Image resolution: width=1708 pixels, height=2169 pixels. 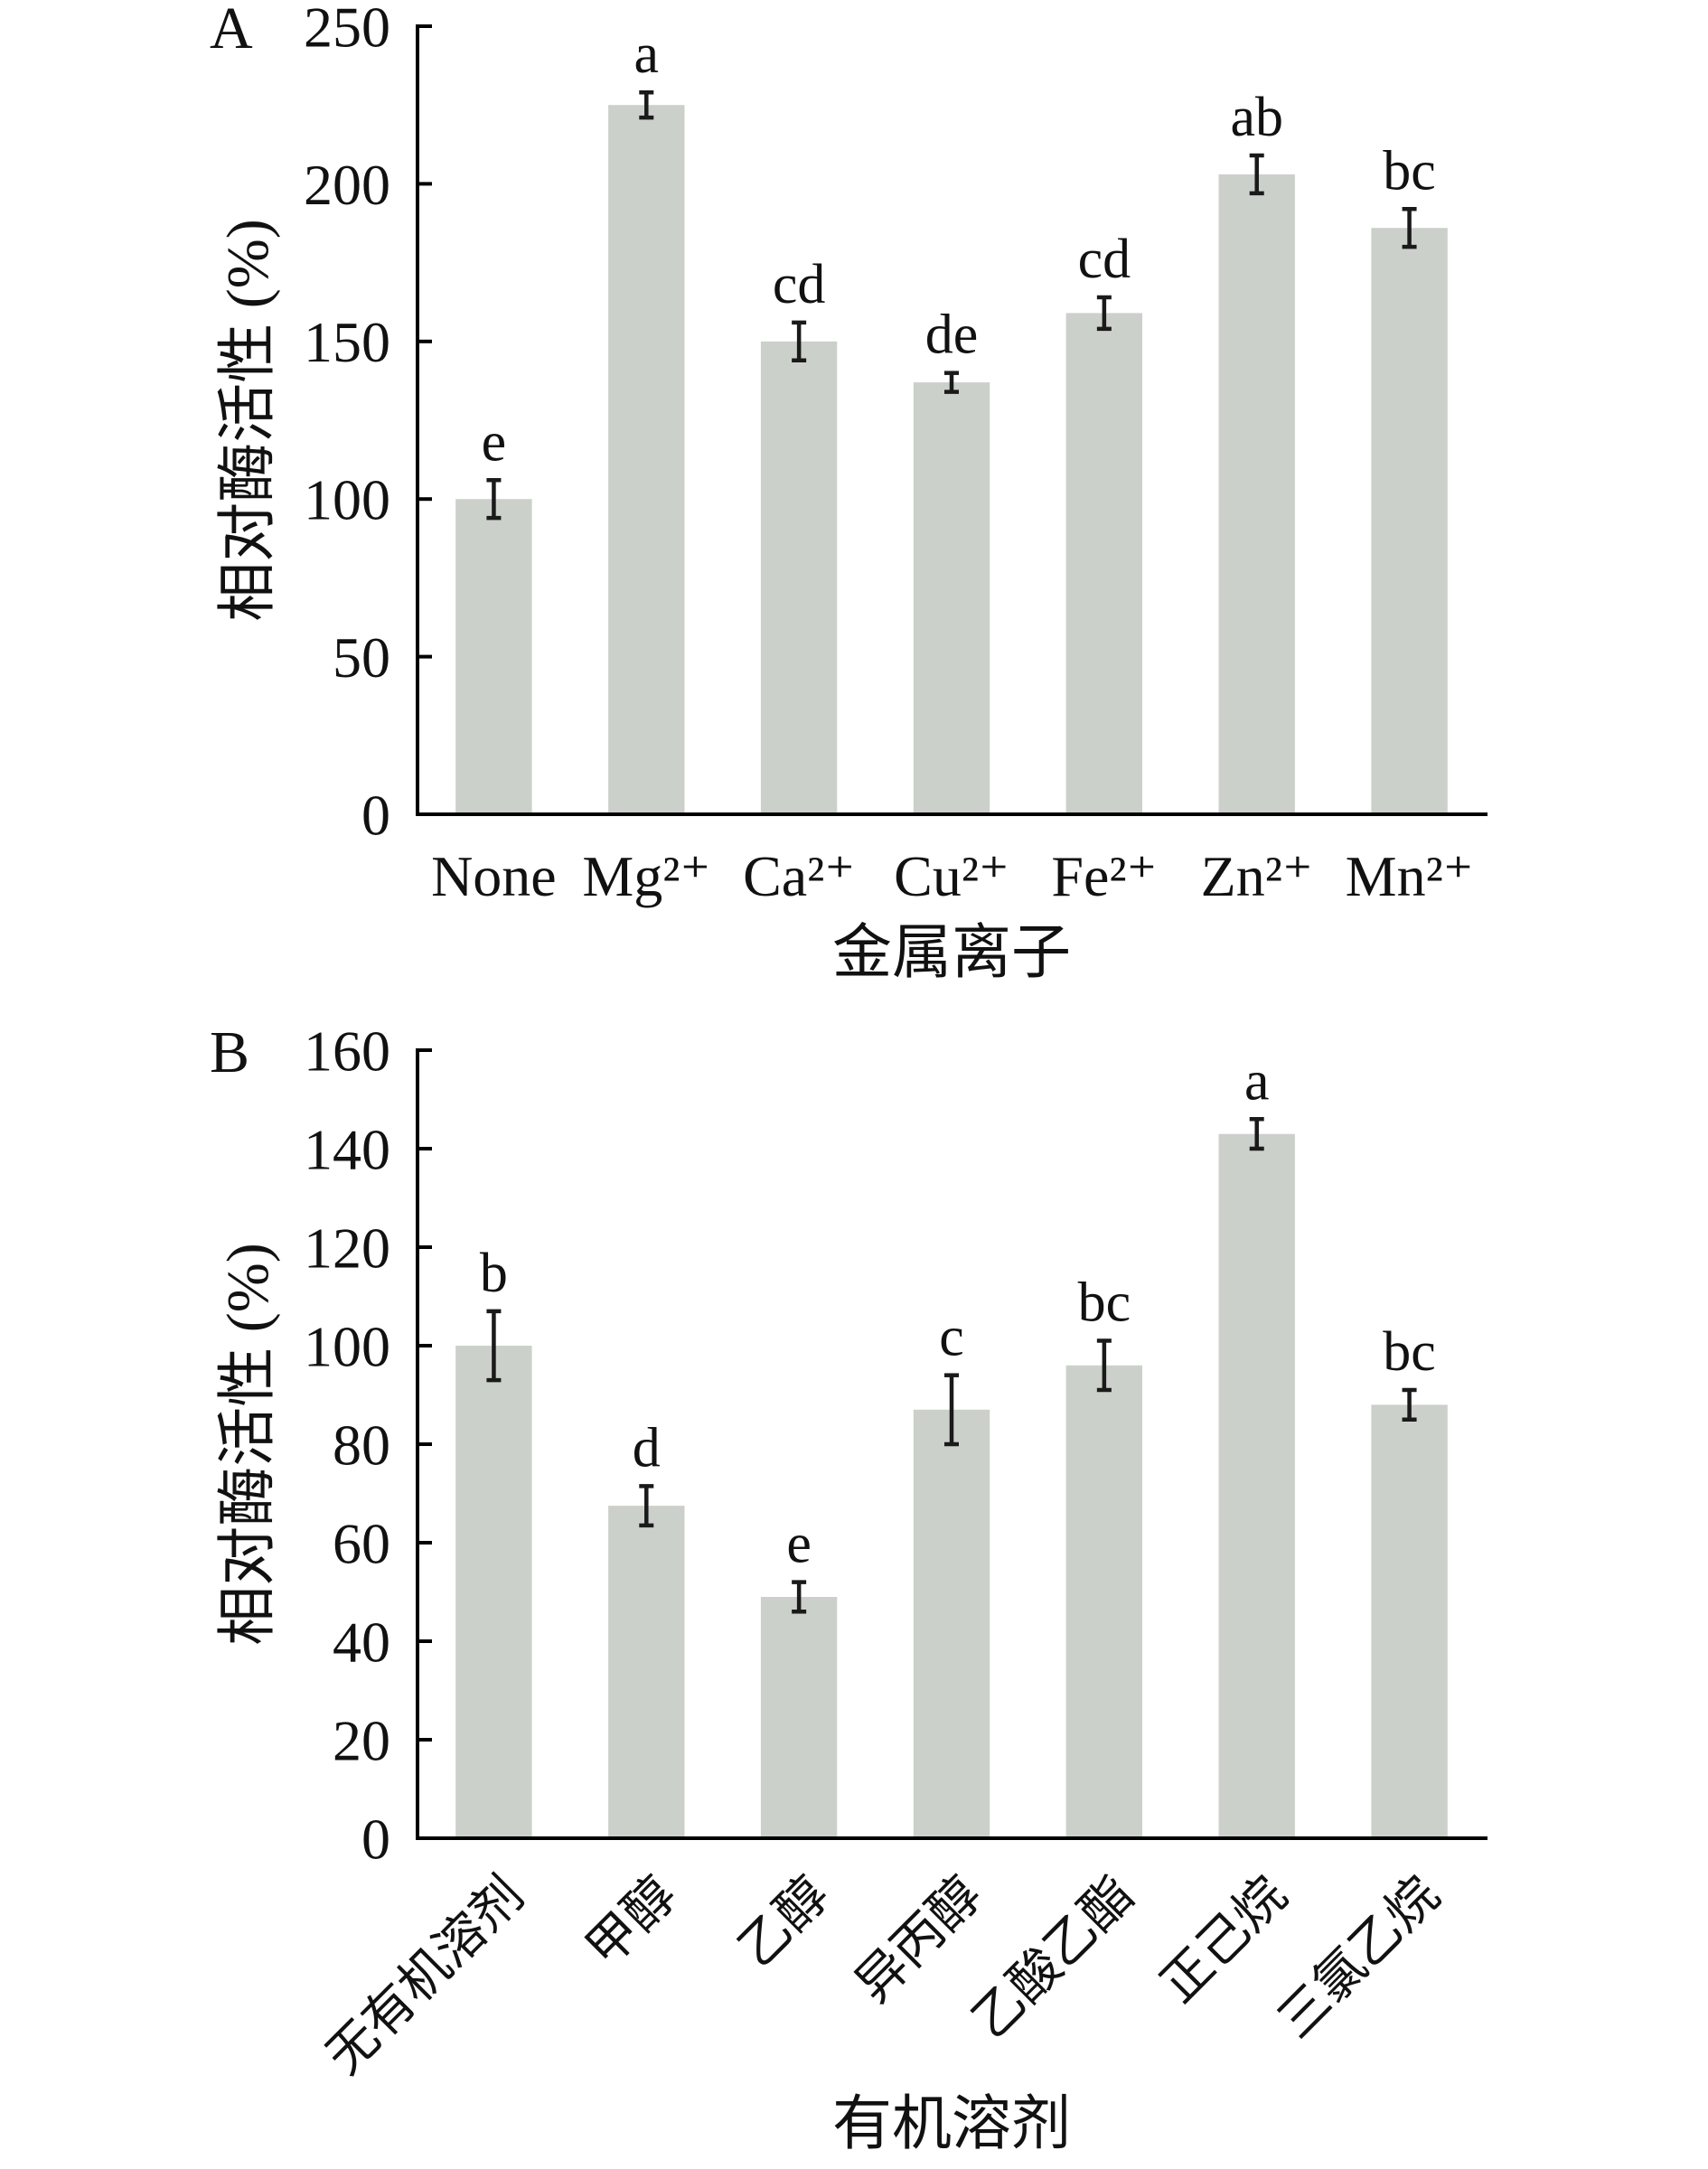 What do you see at coordinates (361, 1445) in the screenshot?
I see `b-y-tick-label-5: 80` at bounding box center [361, 1445].